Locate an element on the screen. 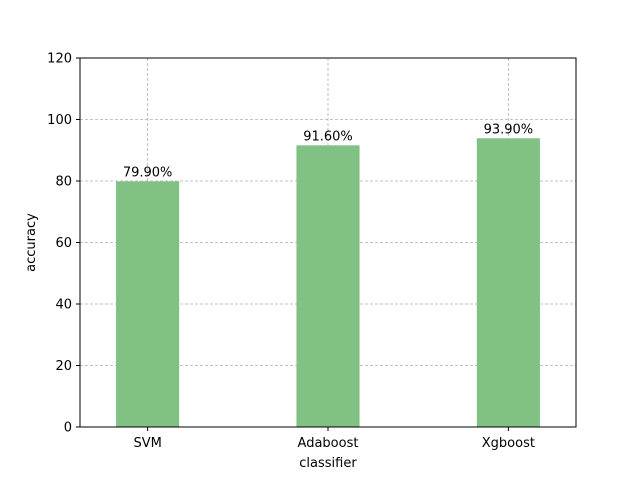 Image resolution: width=640 pixels, height=480 pixels. y-tick-label: 0 is located at coordinates (68, 428).